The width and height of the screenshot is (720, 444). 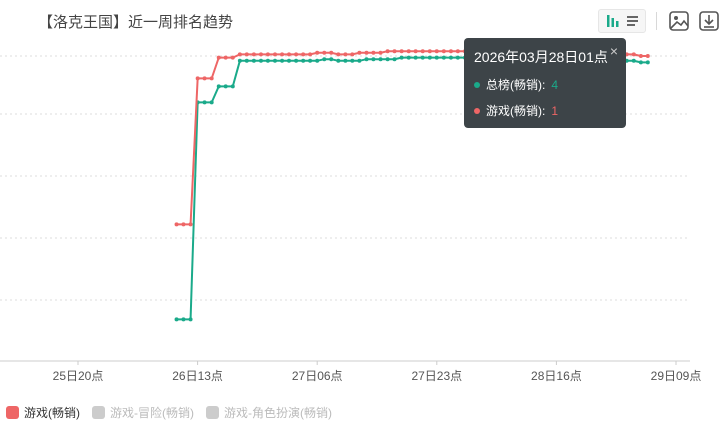 I want to click on x-tick-label: 29日09点, so click(x=676, y=376).